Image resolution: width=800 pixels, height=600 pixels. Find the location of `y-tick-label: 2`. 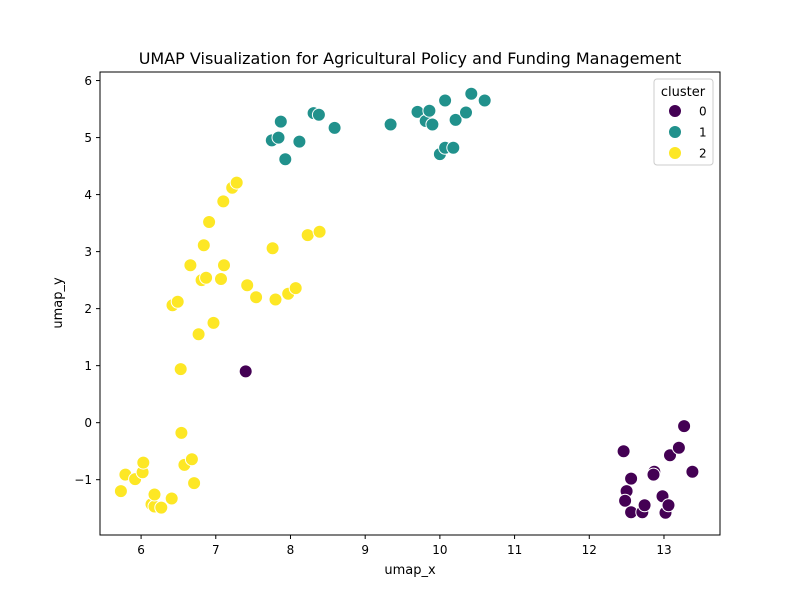

y-tick-label: 2 is located at coordinates (88, 309).